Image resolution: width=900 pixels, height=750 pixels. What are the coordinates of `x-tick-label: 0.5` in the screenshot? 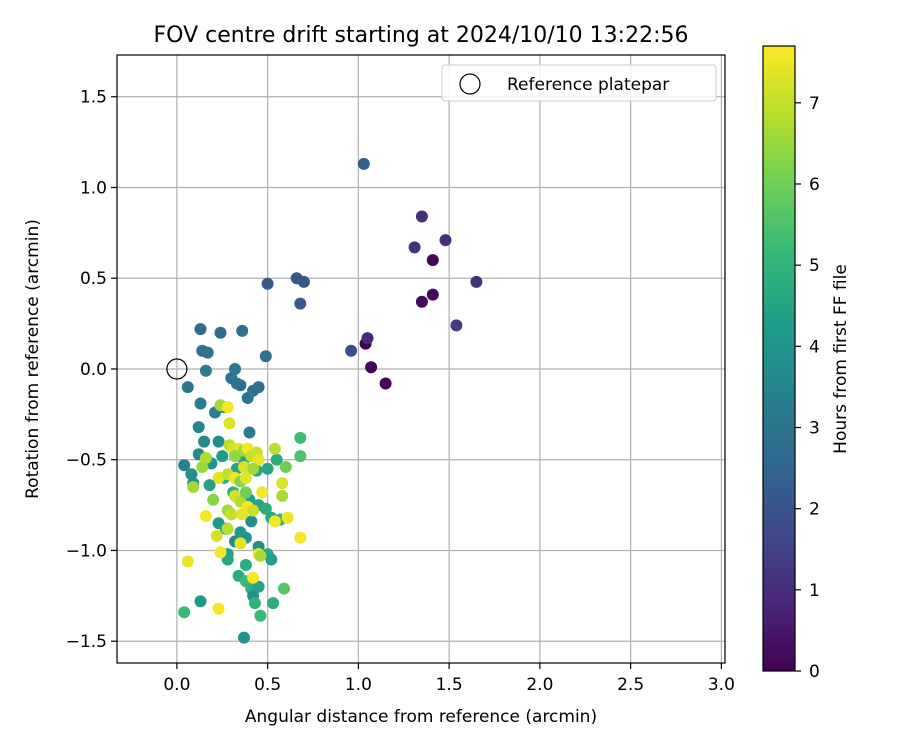 It's located at (267, 685).